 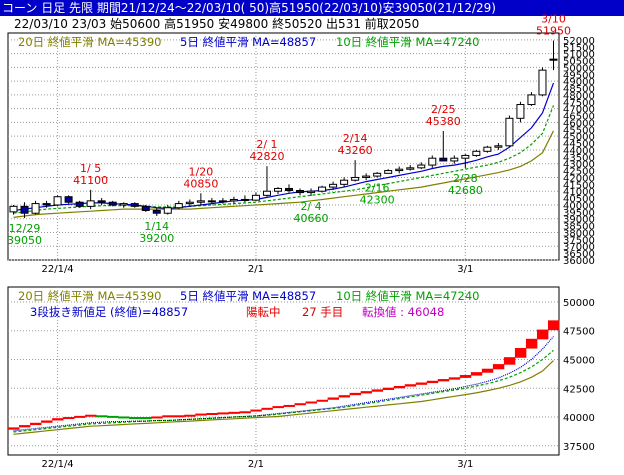 What do you see at coordinates (579, 68) in the screenshot?
I see `y-tick-label: 50000` at bounding box center [579, 68].